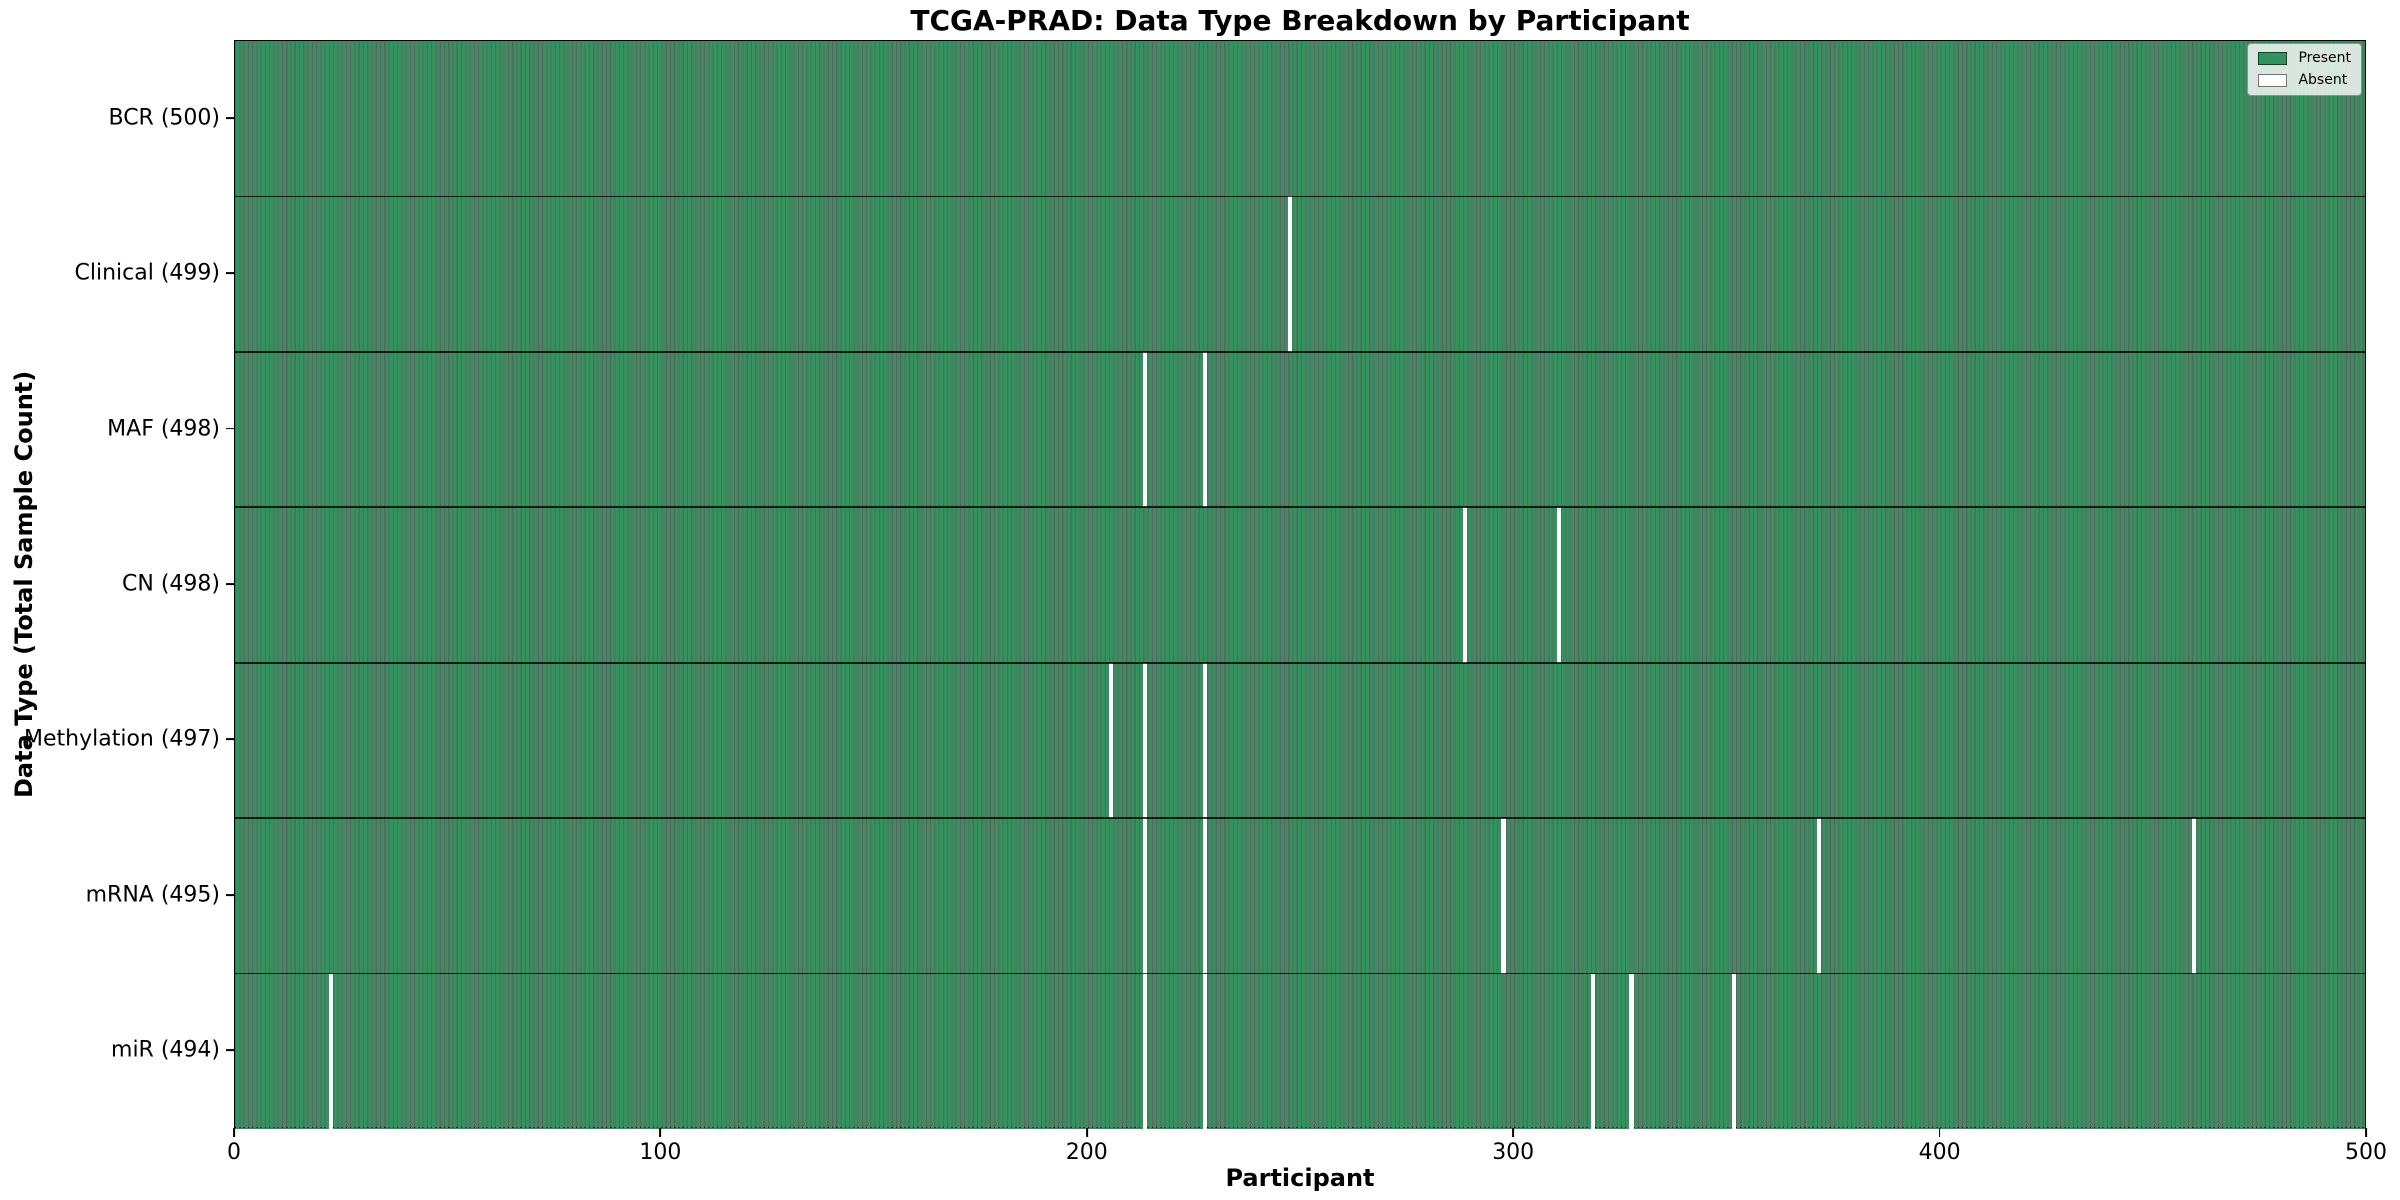 This screenshot has height=1200, width=2400. I want to click on legend-label-absent: Absent, so click(2323, 80).